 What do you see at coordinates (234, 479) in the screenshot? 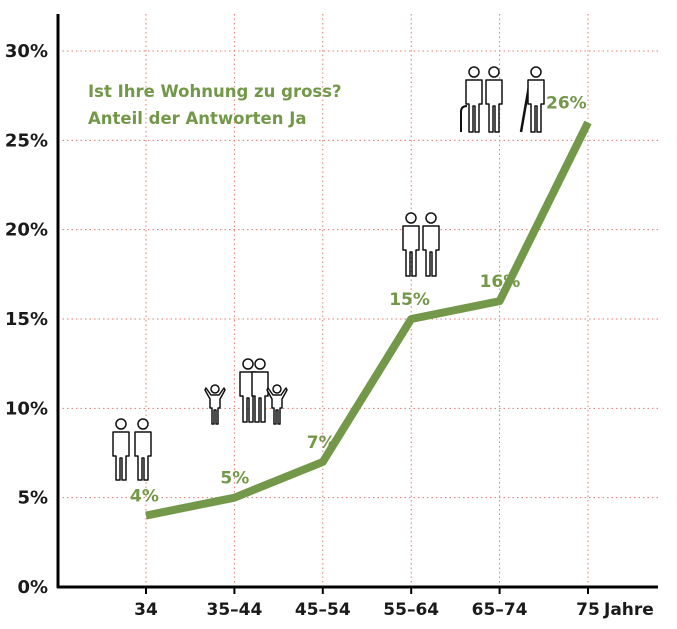
I see `data-label: 5%` at bounding box center [234, 479].